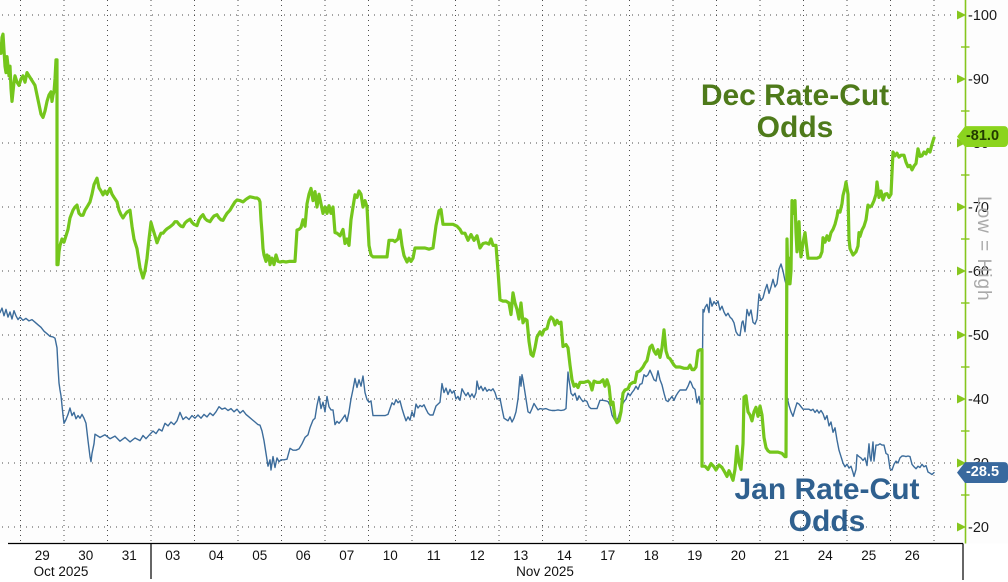 This screenshot has height=582, width=1008. Describe the element at coordinates (978, 400) in the screenshot. I see `y-axis-tick-label: -40` at that location.